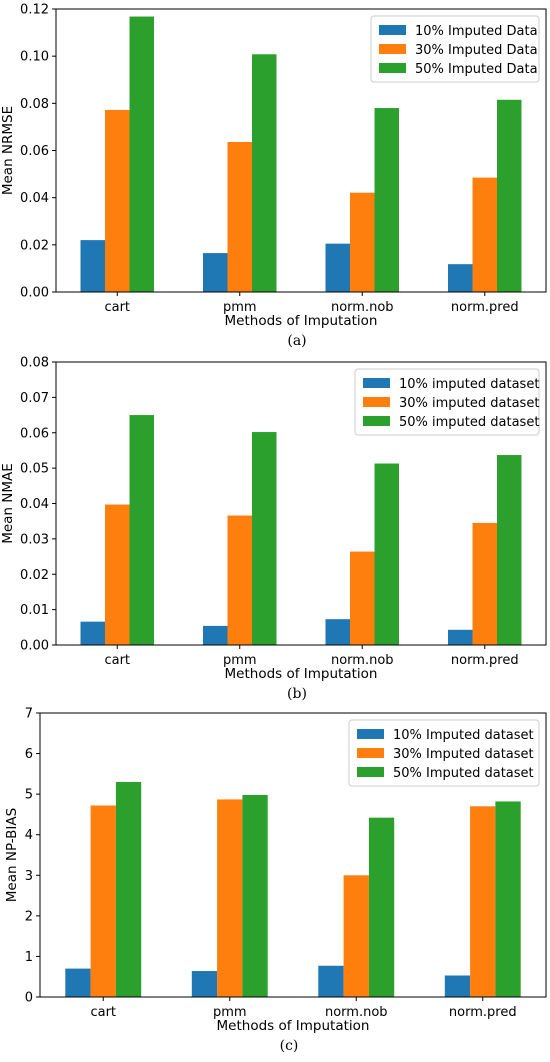  What do you see at coordinates (337, 267) in the screenshot?
I see `bar-10-imputed-data-norm-nob` at bounding box center [337, 267].